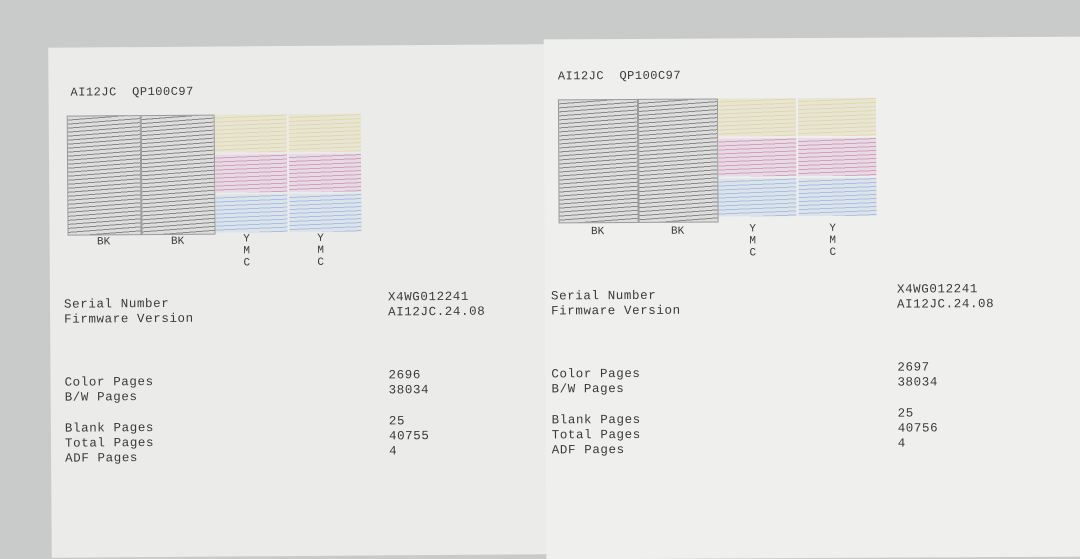 The image size is (1080, 559). What do you see at coordinates (918, 428) in the screenshot?
I see `total-pages-value: 40756` at bounding box center [918, 428].